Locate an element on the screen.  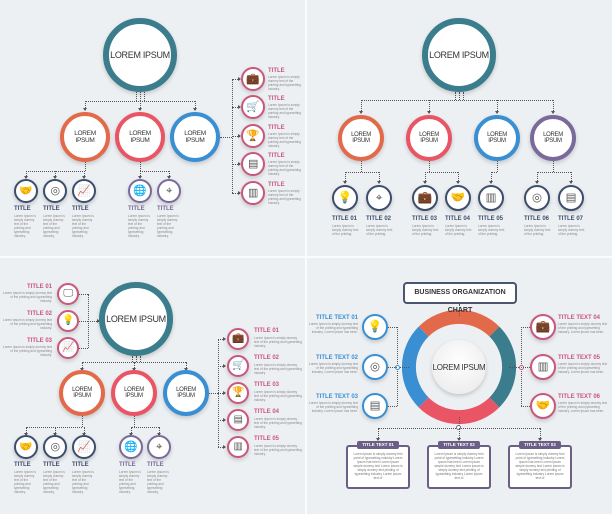
item-title: TITLE 04 is located at coordinates (267, 412).